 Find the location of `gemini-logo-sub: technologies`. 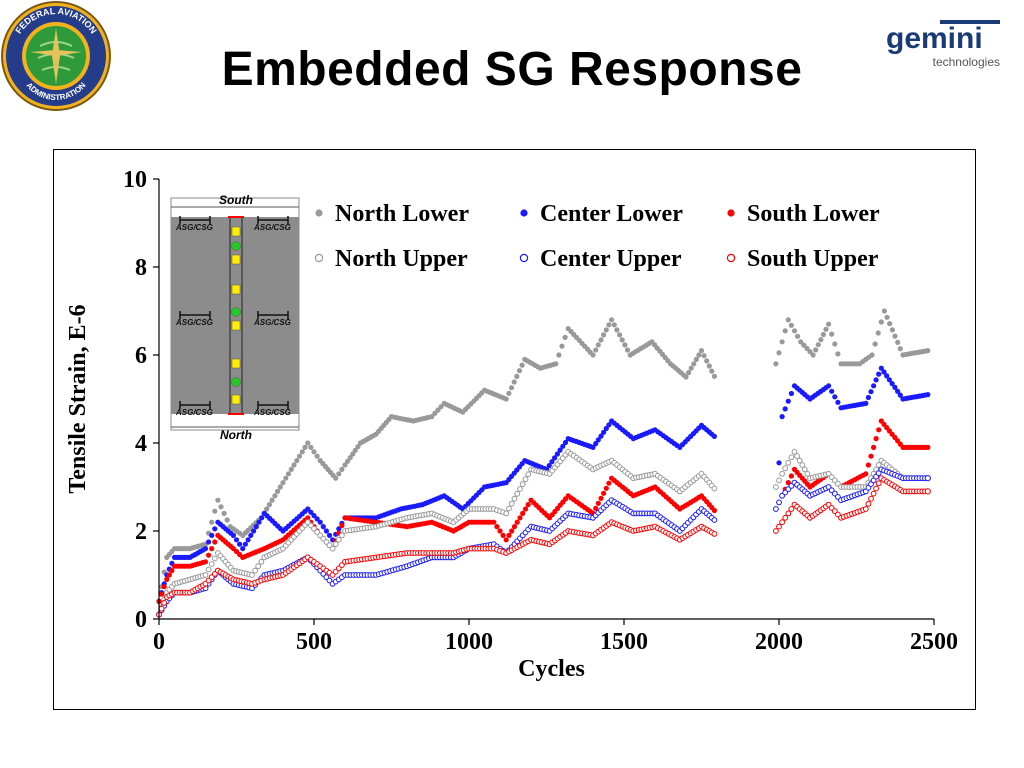

gemini-logo-sub: technologies is located at coordinates (966, 62).